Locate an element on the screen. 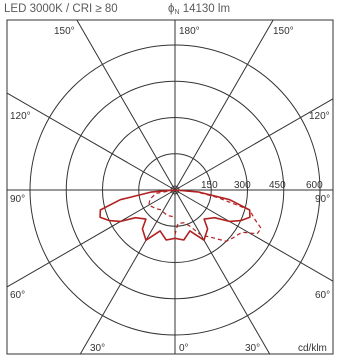 Image resolution: width=340 pixels, height=358 pixels. angle-label-90-left: 90° is located at coordinates (17, 199).